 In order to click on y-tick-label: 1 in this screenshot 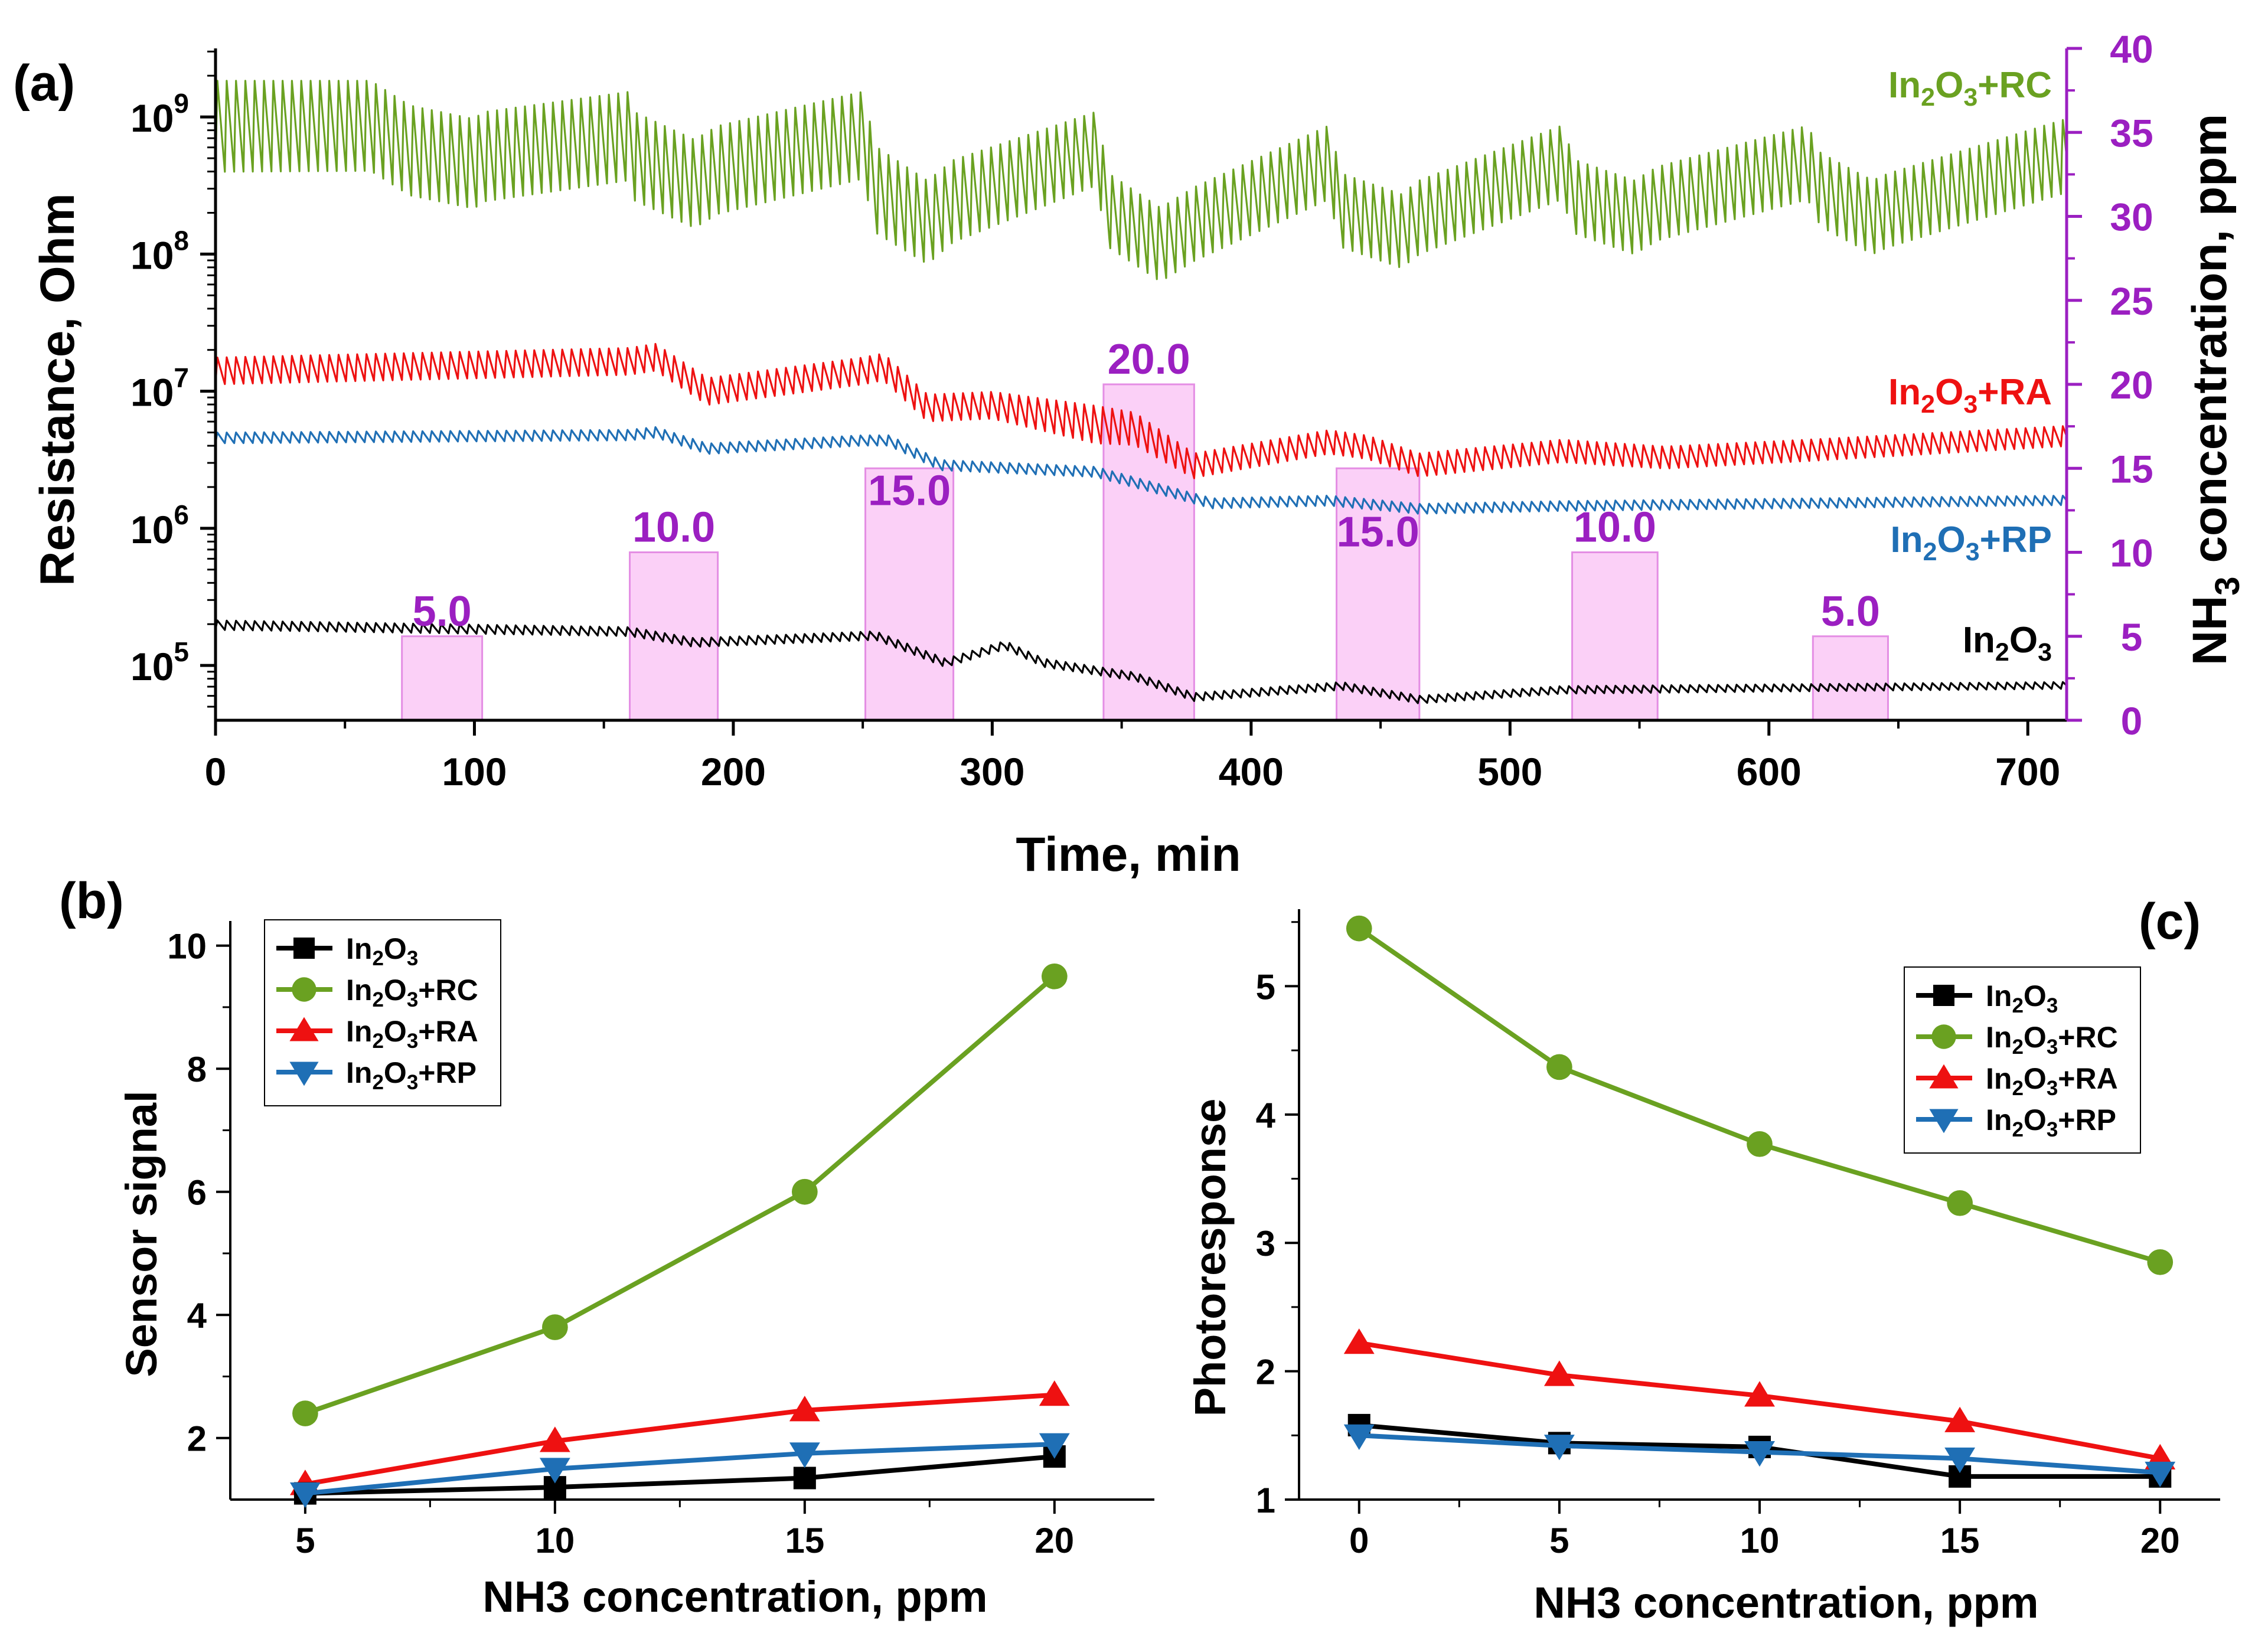, I will do `click(1266, 1500)`.